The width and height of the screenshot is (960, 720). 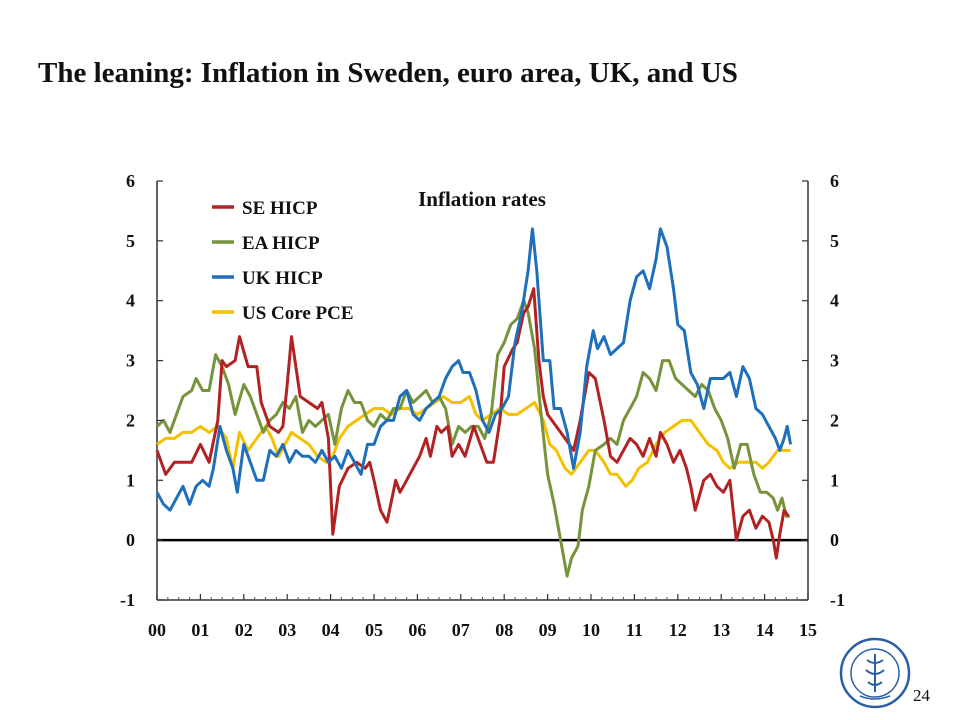 What do you see at coordinates (921, 695) in the screenshot?
I see `page-number: 24` at bounding box center [921, 695].